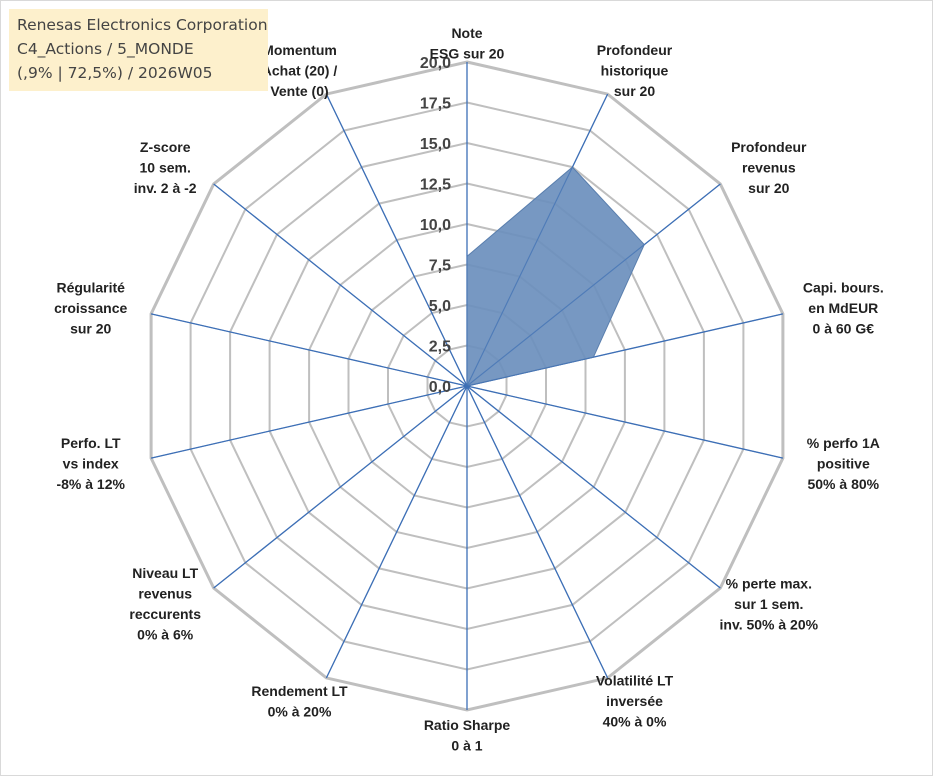  What do you see at coordinates (467, 43) in the screenshot?
I see `axis-label: Note ESG sur 20` at bounding box center [467, 43].